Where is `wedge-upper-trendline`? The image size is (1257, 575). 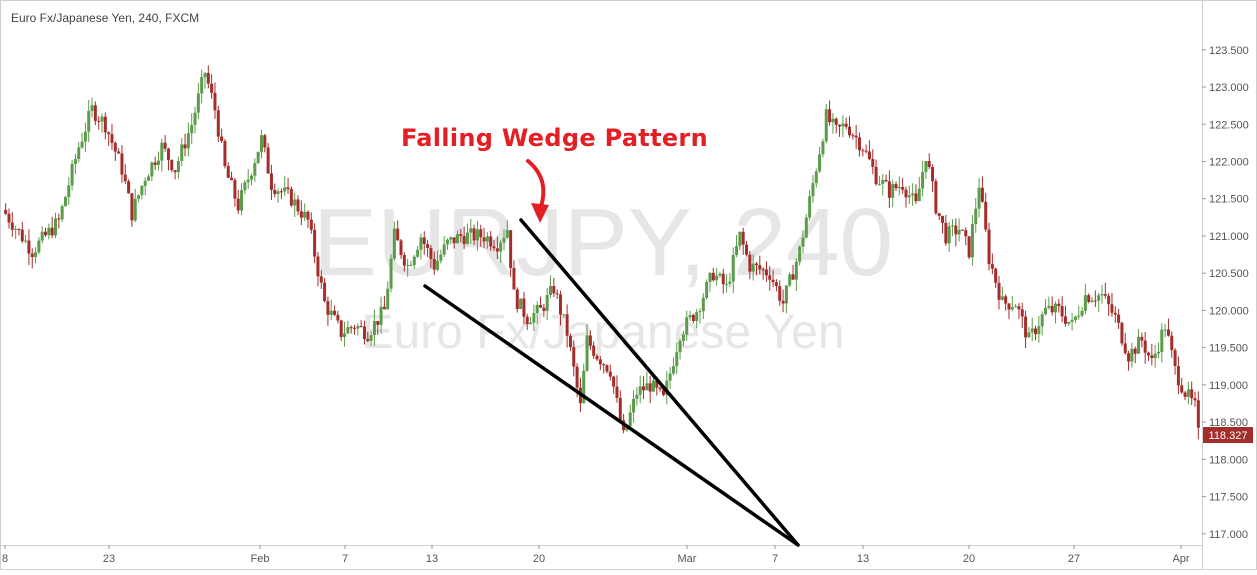
wedge-upper-trendline is located at coordinates (659, 382).